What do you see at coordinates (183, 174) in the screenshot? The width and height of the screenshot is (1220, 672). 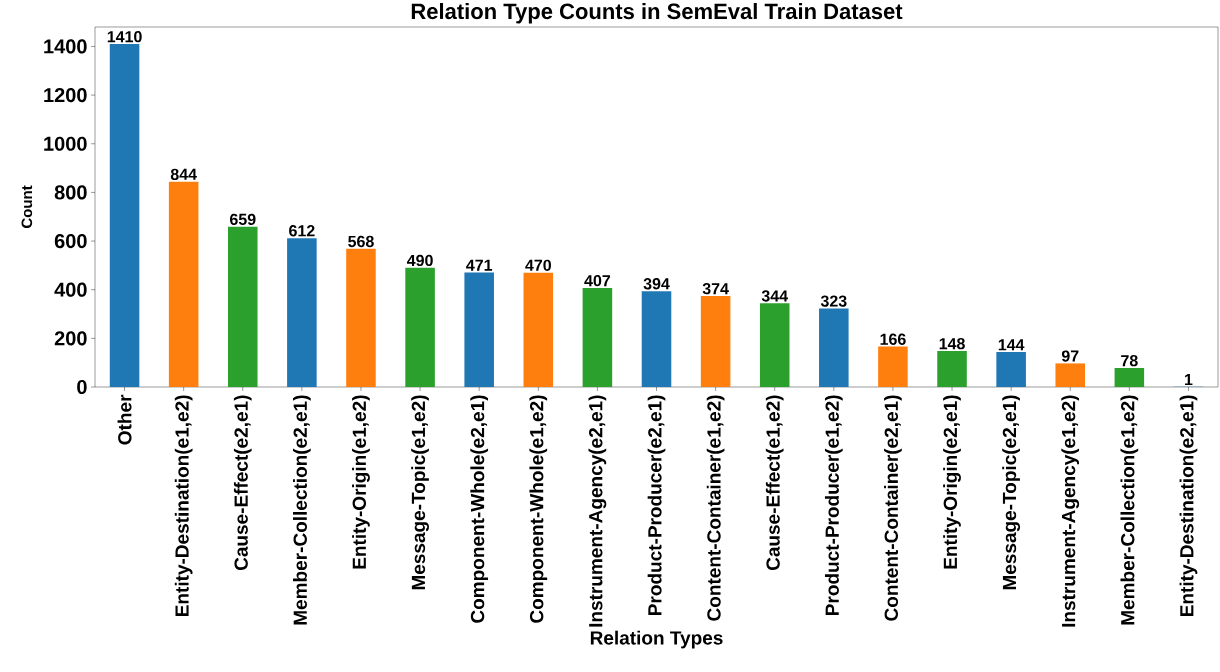 I see `data-label: 844` at bounding box center [183, 174].